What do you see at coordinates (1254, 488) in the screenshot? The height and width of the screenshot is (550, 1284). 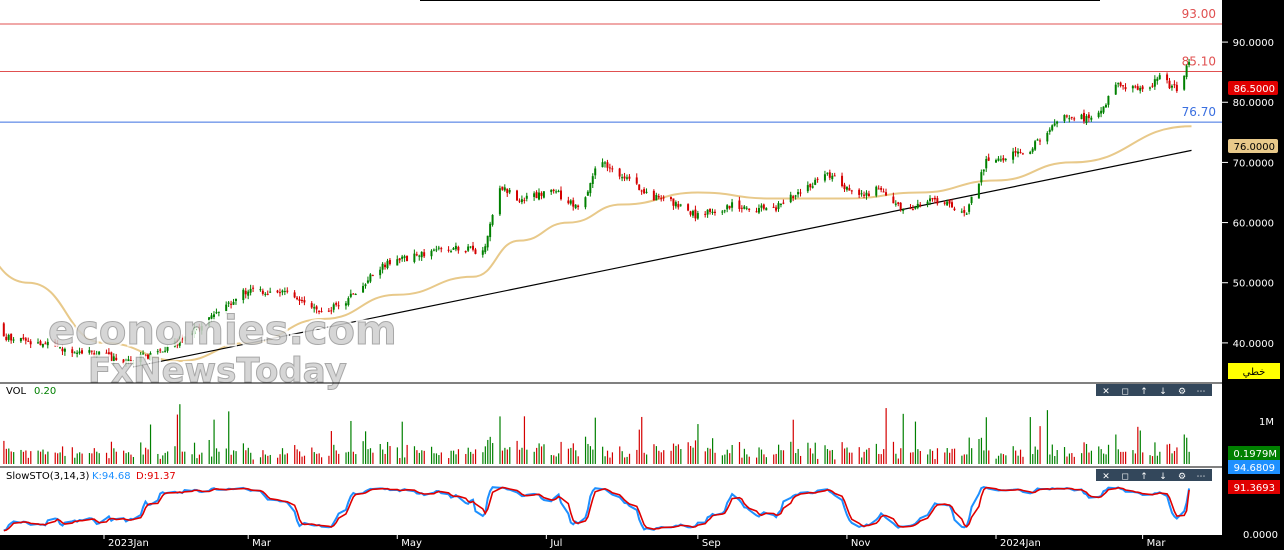 I see `stoch-d-tag-text: 91.3693` at bounding box center [1254, 488].